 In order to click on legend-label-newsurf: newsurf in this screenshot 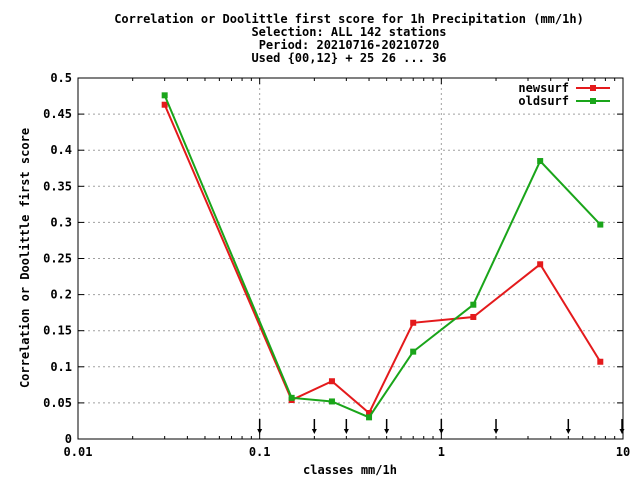, I will do `click(543, 88)`.